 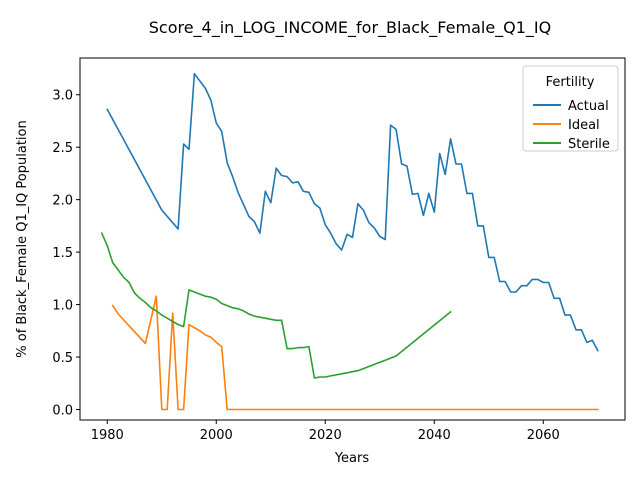 What do you see at coordinates (588, 106) in the screenshot?
I see `legend-label-actual: Actual` at bounding box center [588, 106].